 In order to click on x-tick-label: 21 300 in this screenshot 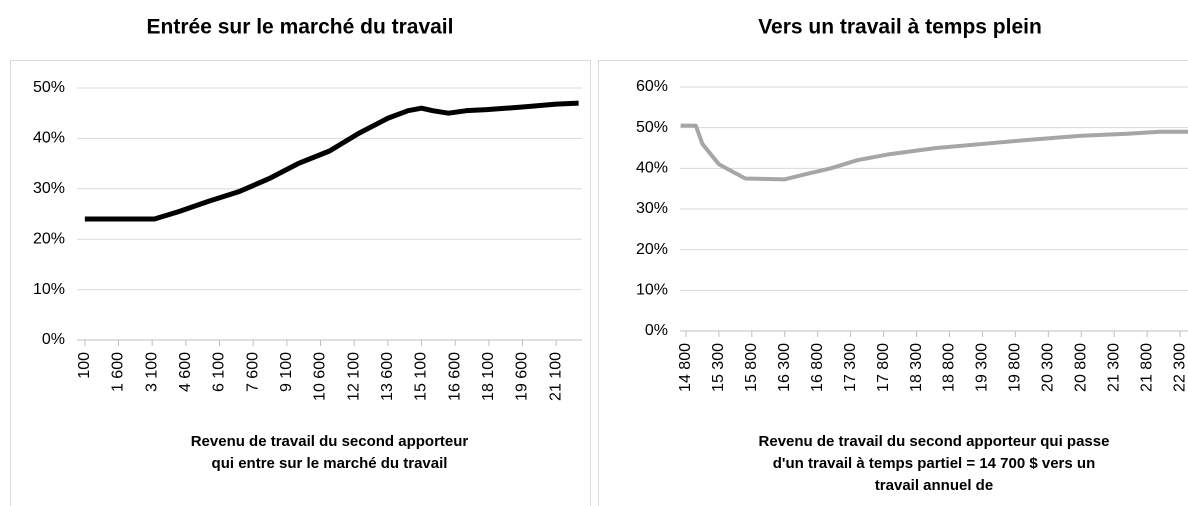, I will do `click(1113, 367)`.